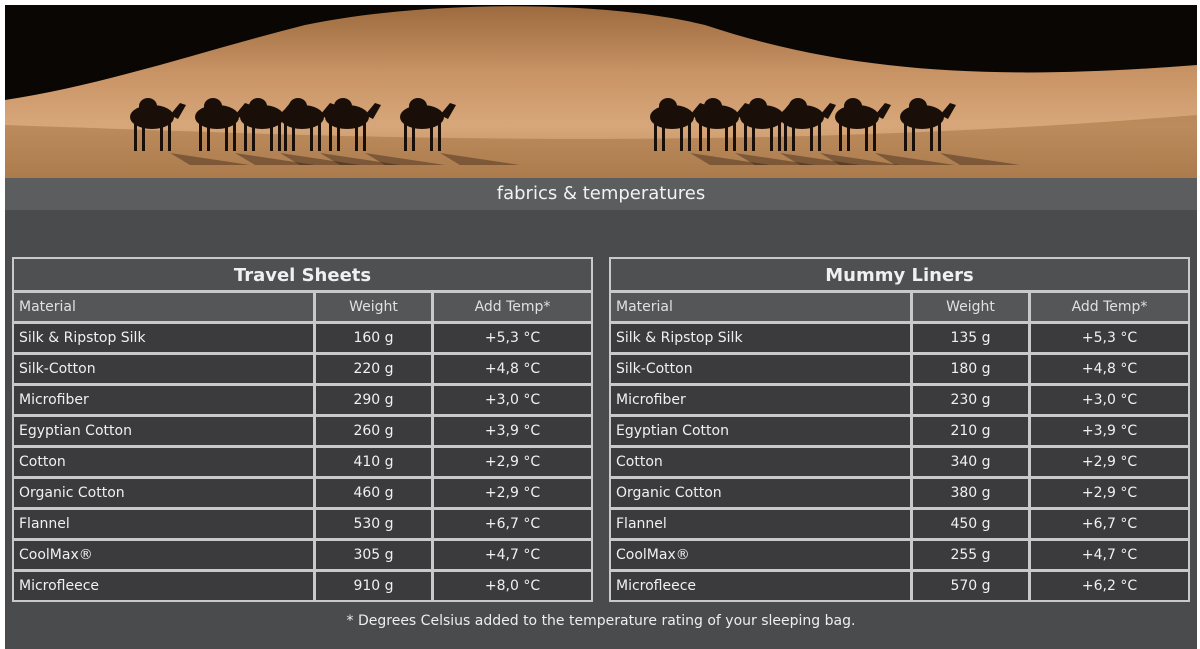 This screenshot has height=649, width=1200. I want to click on weight-cell: 260 g, so click(375, 431).